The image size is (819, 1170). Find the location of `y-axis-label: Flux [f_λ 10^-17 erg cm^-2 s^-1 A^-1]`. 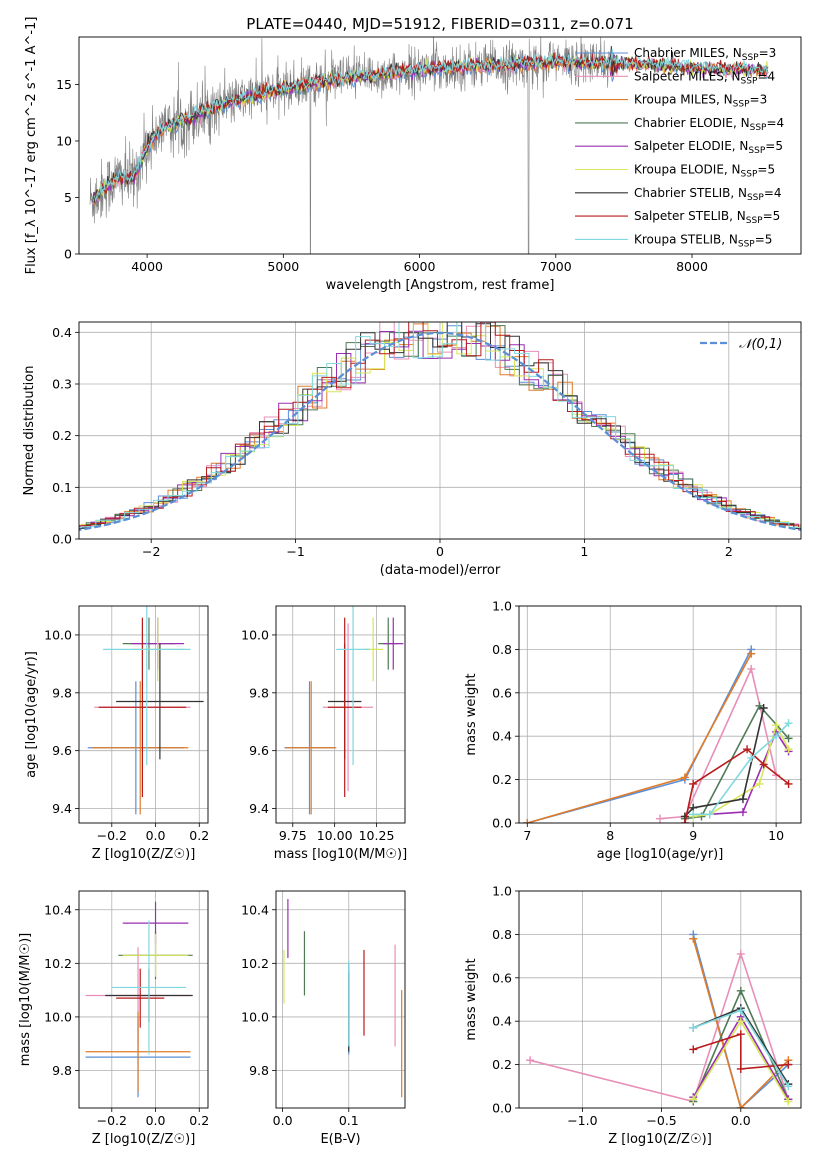

y-axis-label: Flux [f_λ 10^-17 erg cm^-2 s^-1 A^-1] is located at coordinates (31, 146).